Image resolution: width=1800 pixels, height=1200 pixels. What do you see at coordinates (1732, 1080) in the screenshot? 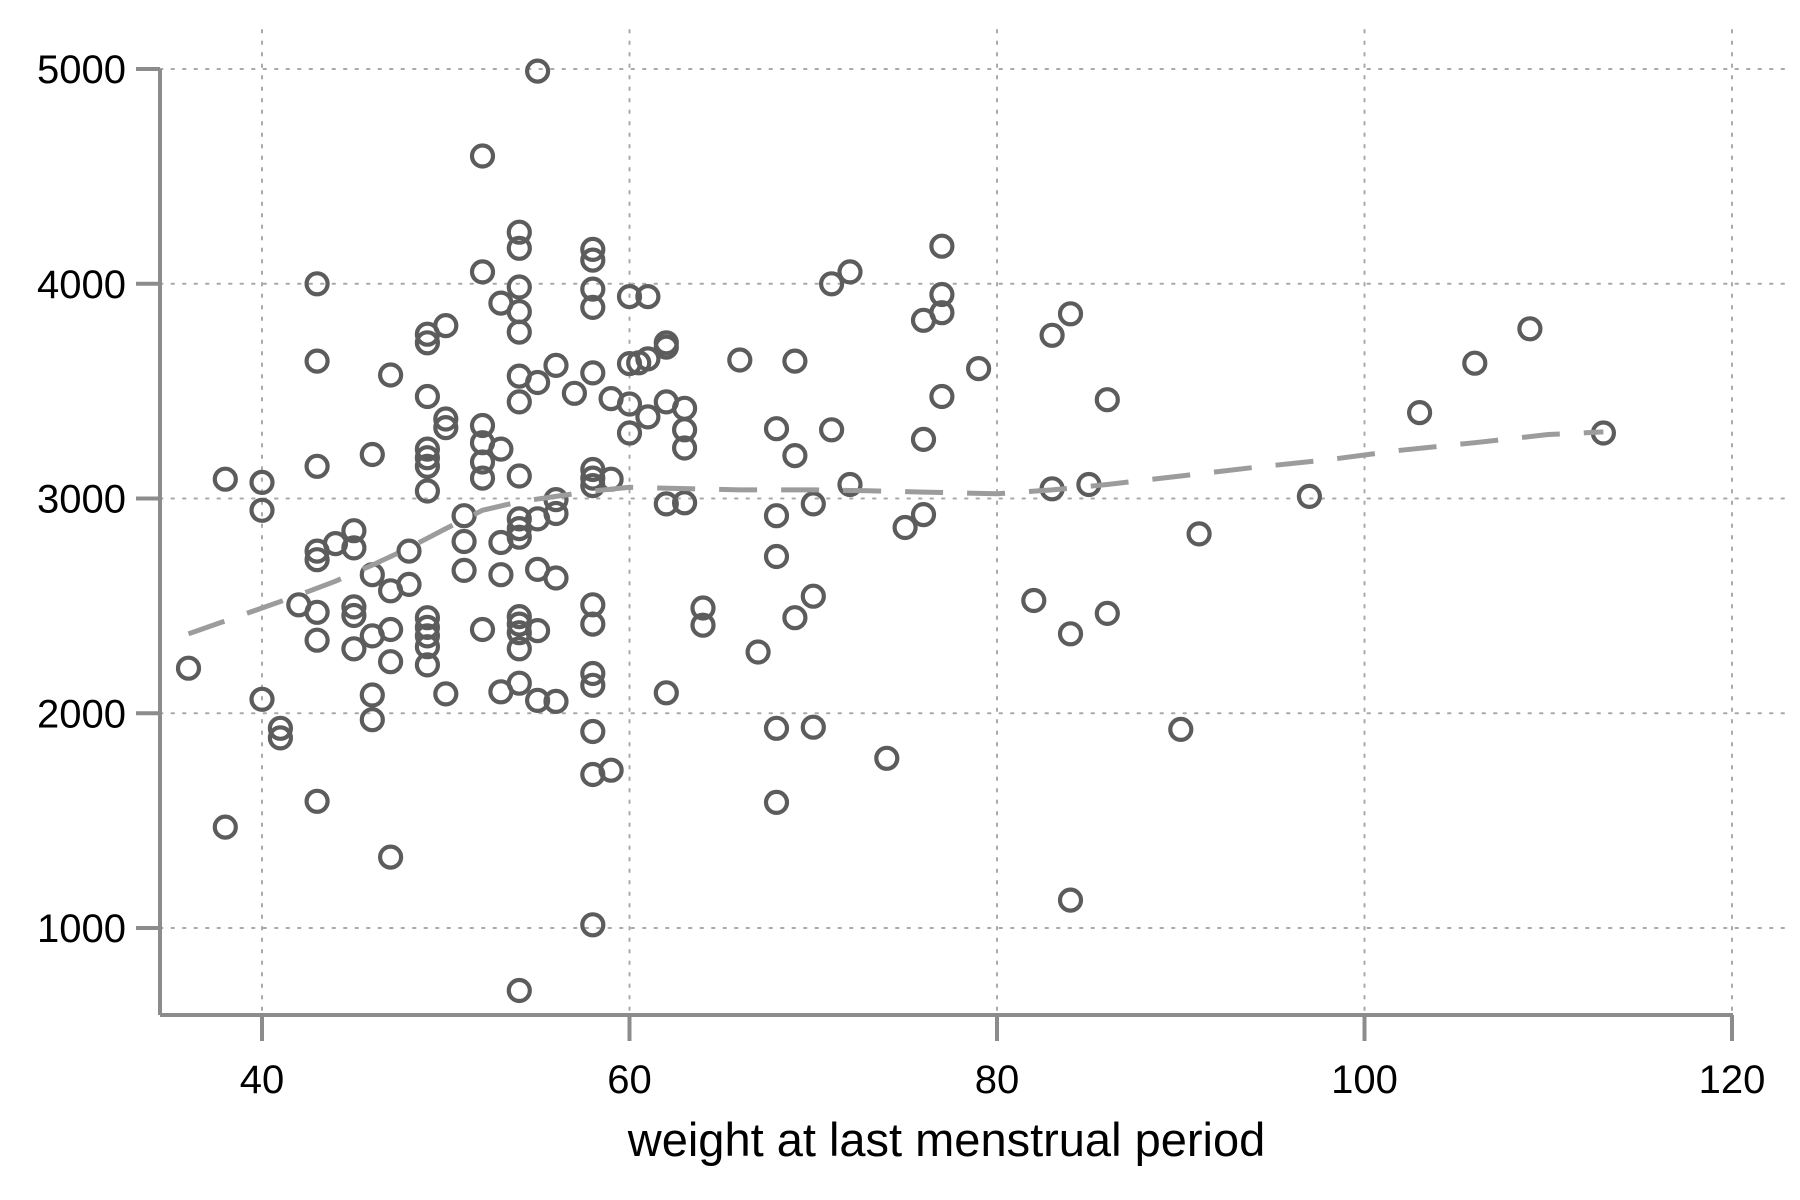
I see `x-tick-label: 120` at bounding box center [1732, 1080].